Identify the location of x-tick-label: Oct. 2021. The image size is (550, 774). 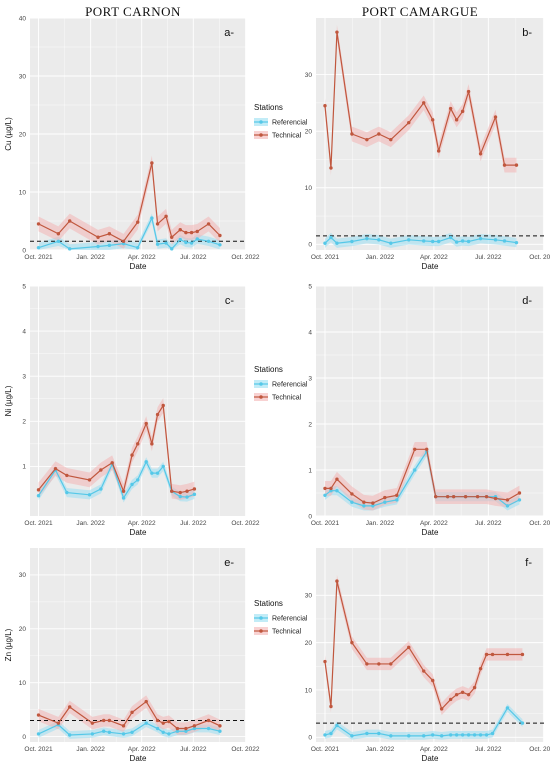
(325, 257).